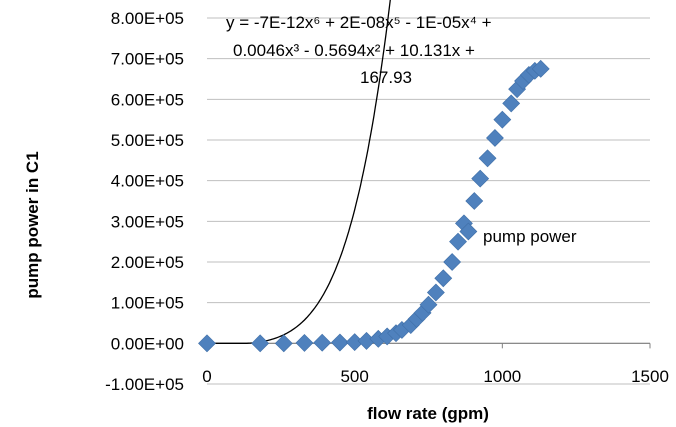  What do you see at coordinates (147, 59) in the screenshot?
I see `y-tick-label: 7.00E+05` at bounding box center [147, 59].